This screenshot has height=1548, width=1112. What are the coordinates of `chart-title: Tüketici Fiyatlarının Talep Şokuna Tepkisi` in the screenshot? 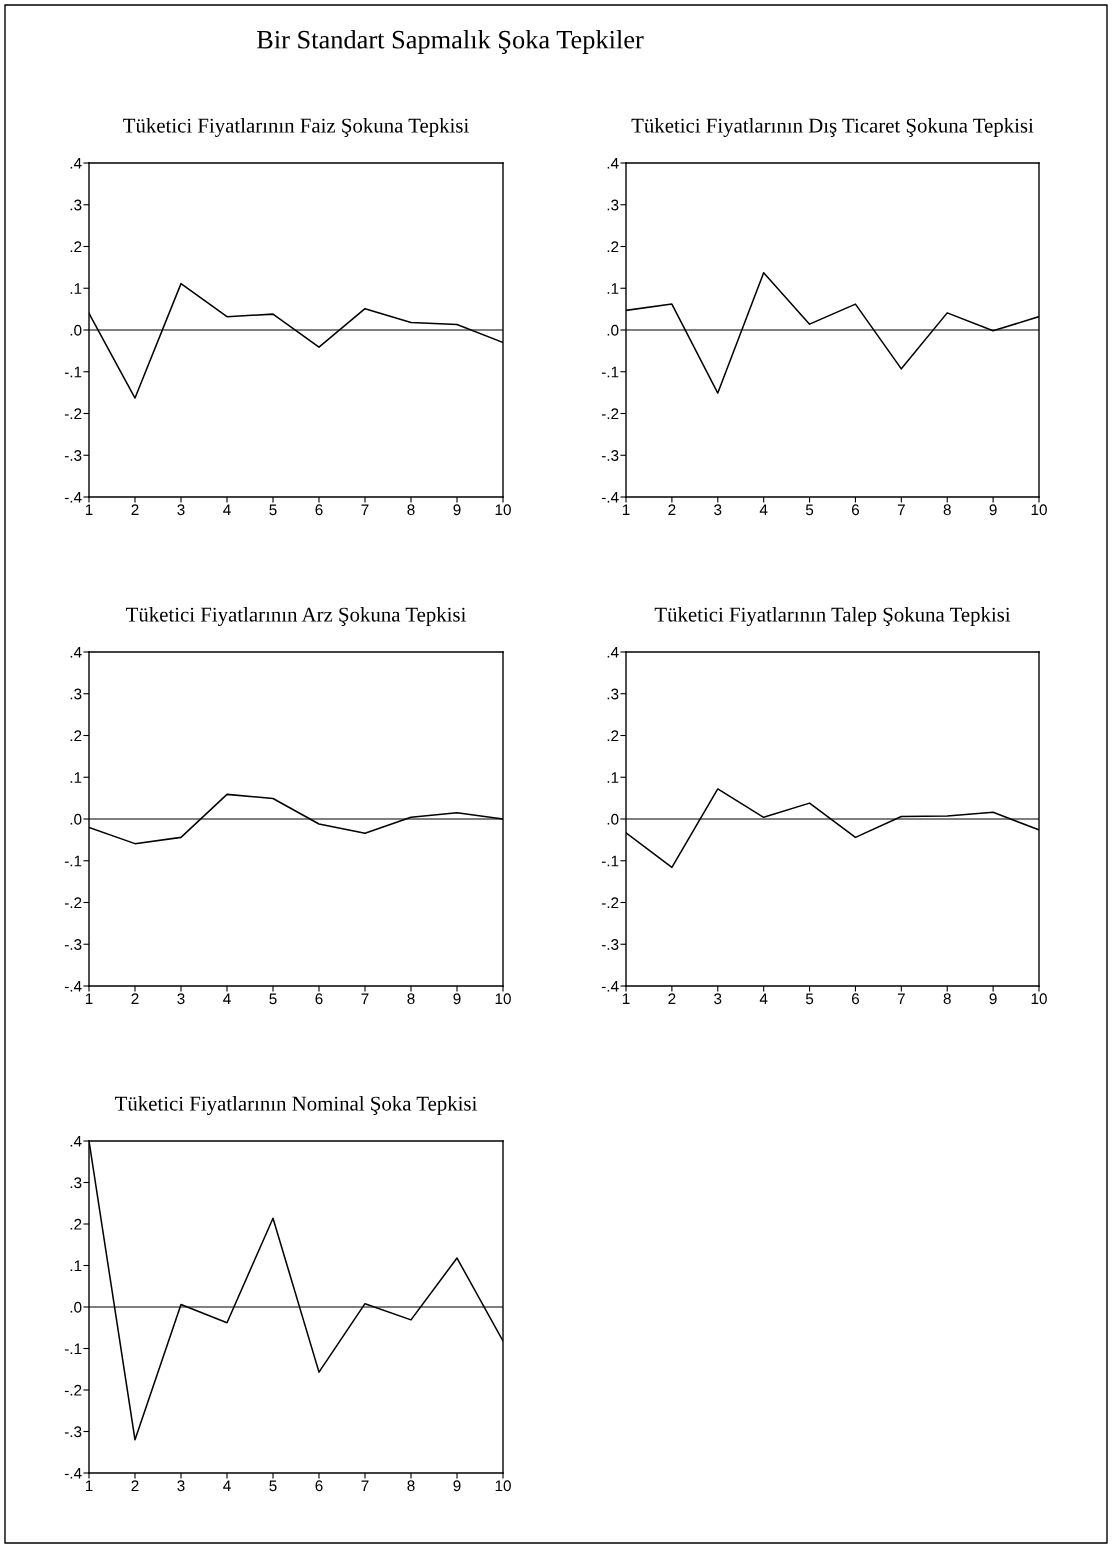 It's located at (832, 616).